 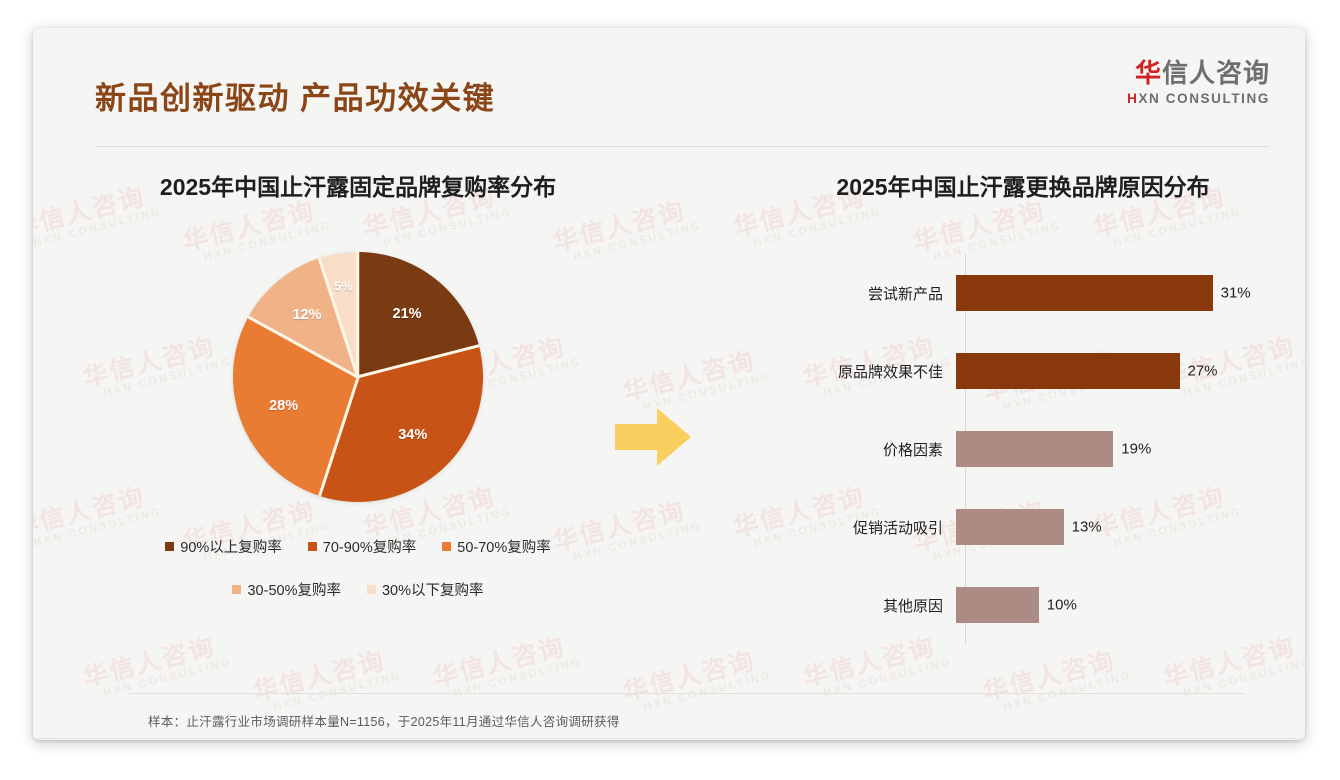 What do you see at coordinates (1114, 527) in the screenshot?
I see `bar-track: 13%` at bounding box center [1114, 527].